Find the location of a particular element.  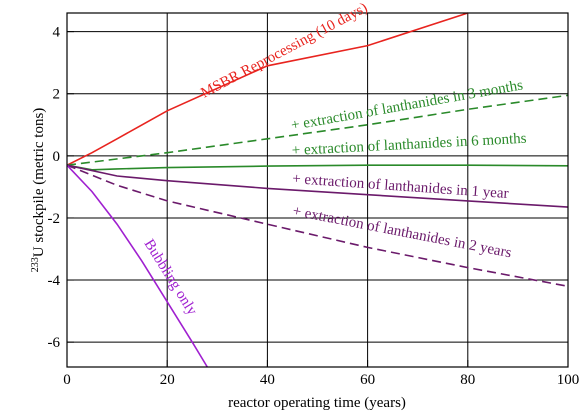

y-axis-label-main: U stockpile (metric tons) is located at coordinates (39, 183).